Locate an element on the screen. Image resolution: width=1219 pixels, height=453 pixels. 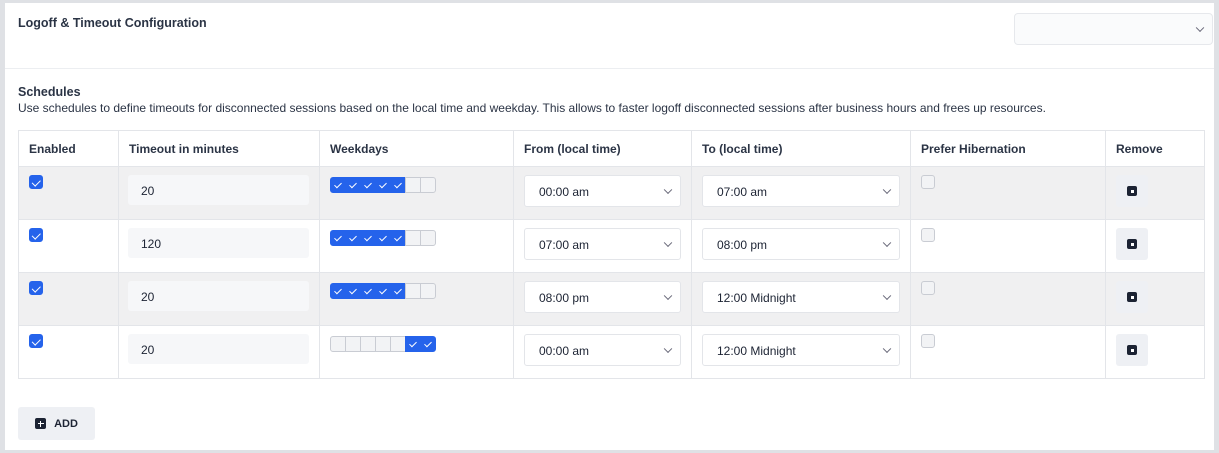
column-header: Enabled is located at coordinates (68, 148).